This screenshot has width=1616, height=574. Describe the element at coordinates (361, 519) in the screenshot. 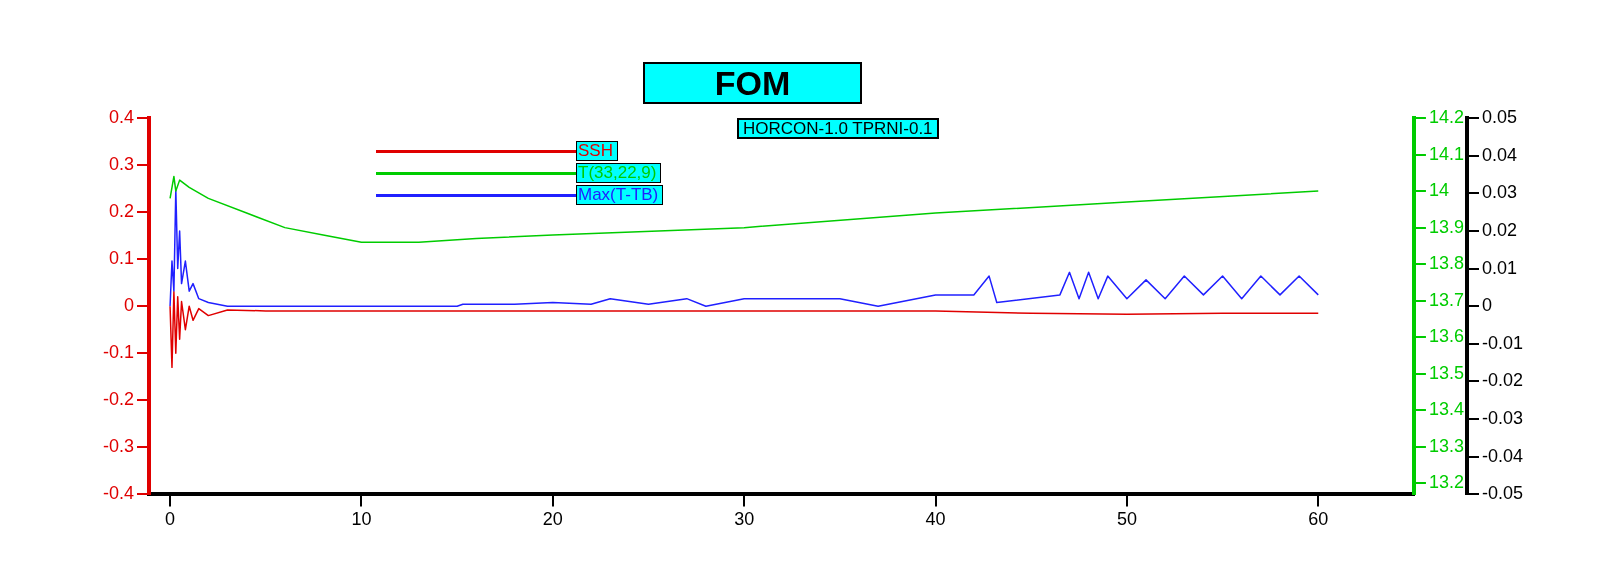

I see `x-tick-label: 10` at that location.